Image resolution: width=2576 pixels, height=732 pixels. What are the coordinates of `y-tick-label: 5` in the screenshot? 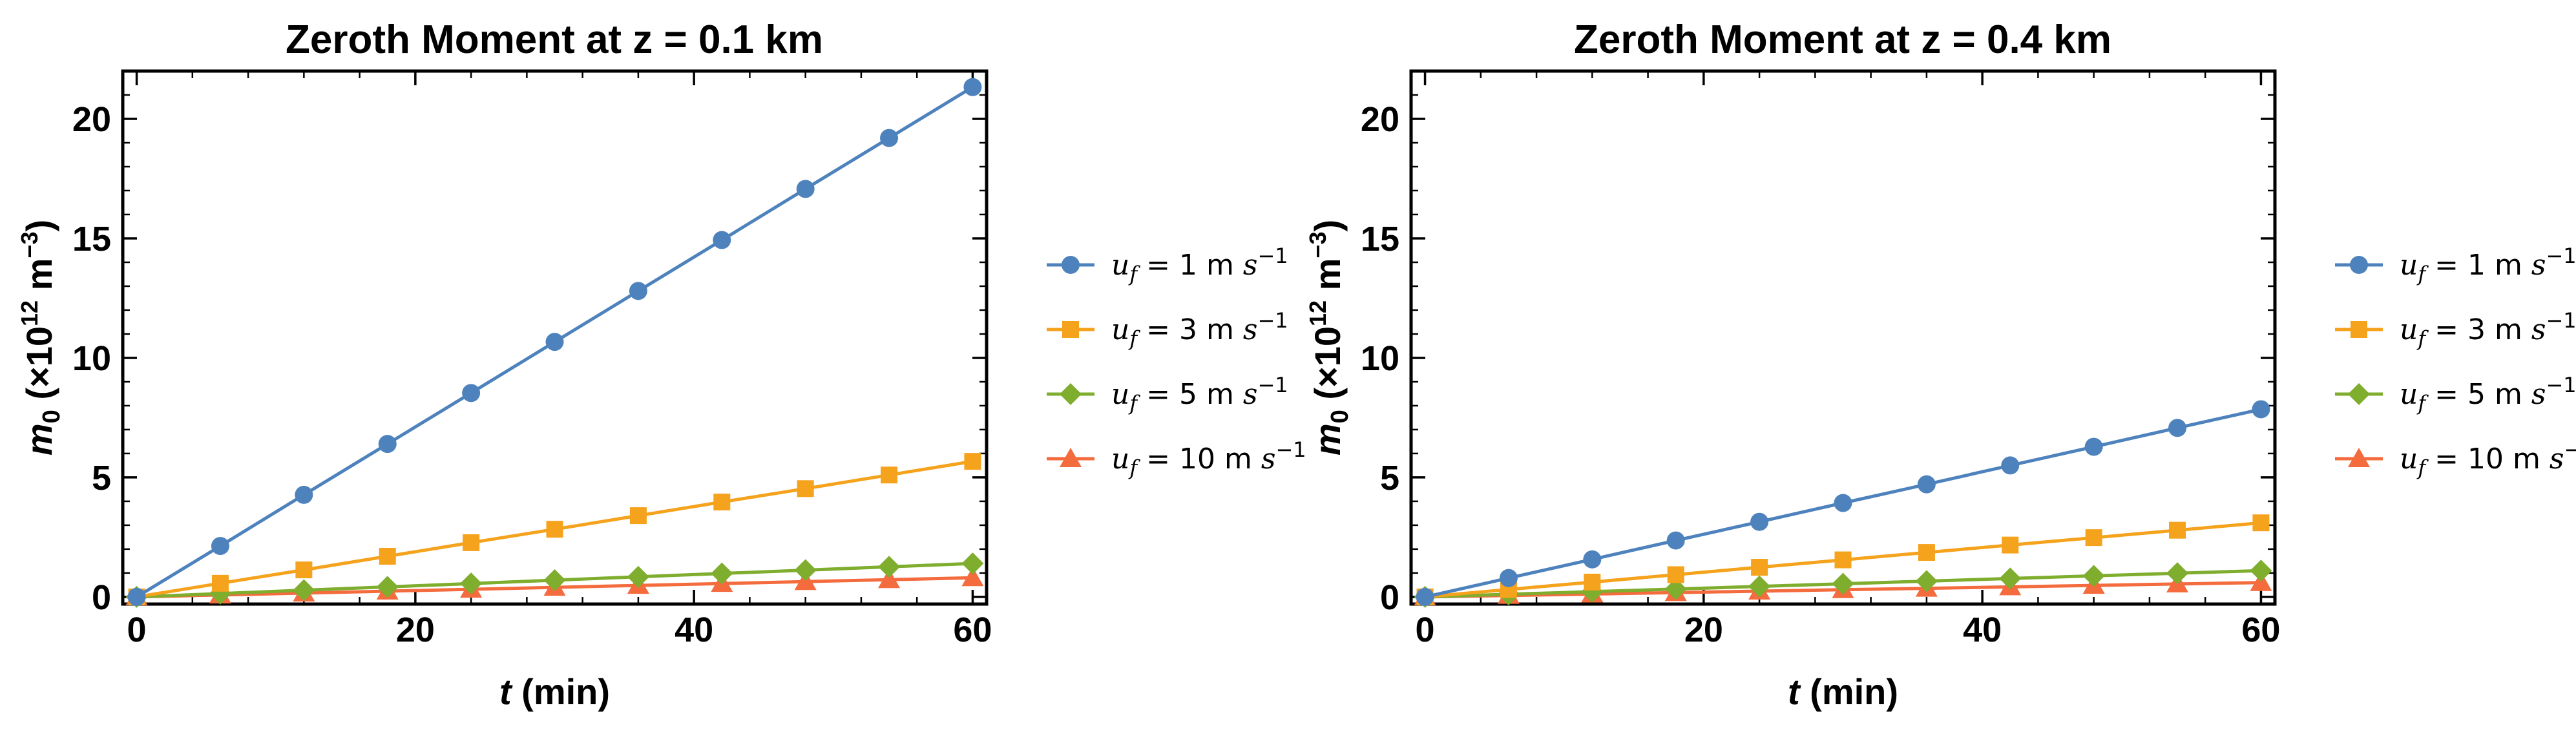 It's located at (101, 478).